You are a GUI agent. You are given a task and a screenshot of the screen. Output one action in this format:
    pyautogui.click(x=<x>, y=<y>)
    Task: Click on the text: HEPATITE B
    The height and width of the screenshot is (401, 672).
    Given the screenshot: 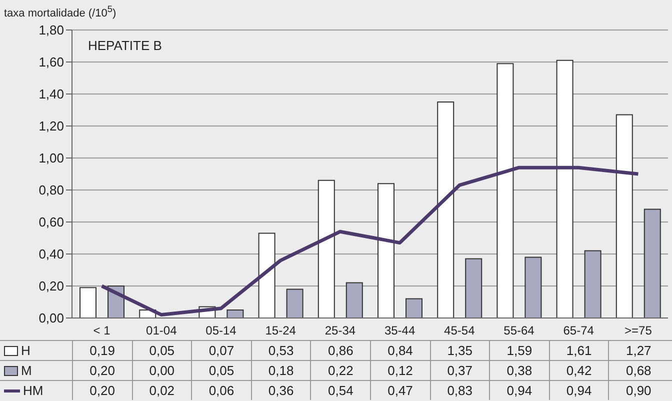 What is the action you would take?
    pyautogui.click(x=125, y=45)
    